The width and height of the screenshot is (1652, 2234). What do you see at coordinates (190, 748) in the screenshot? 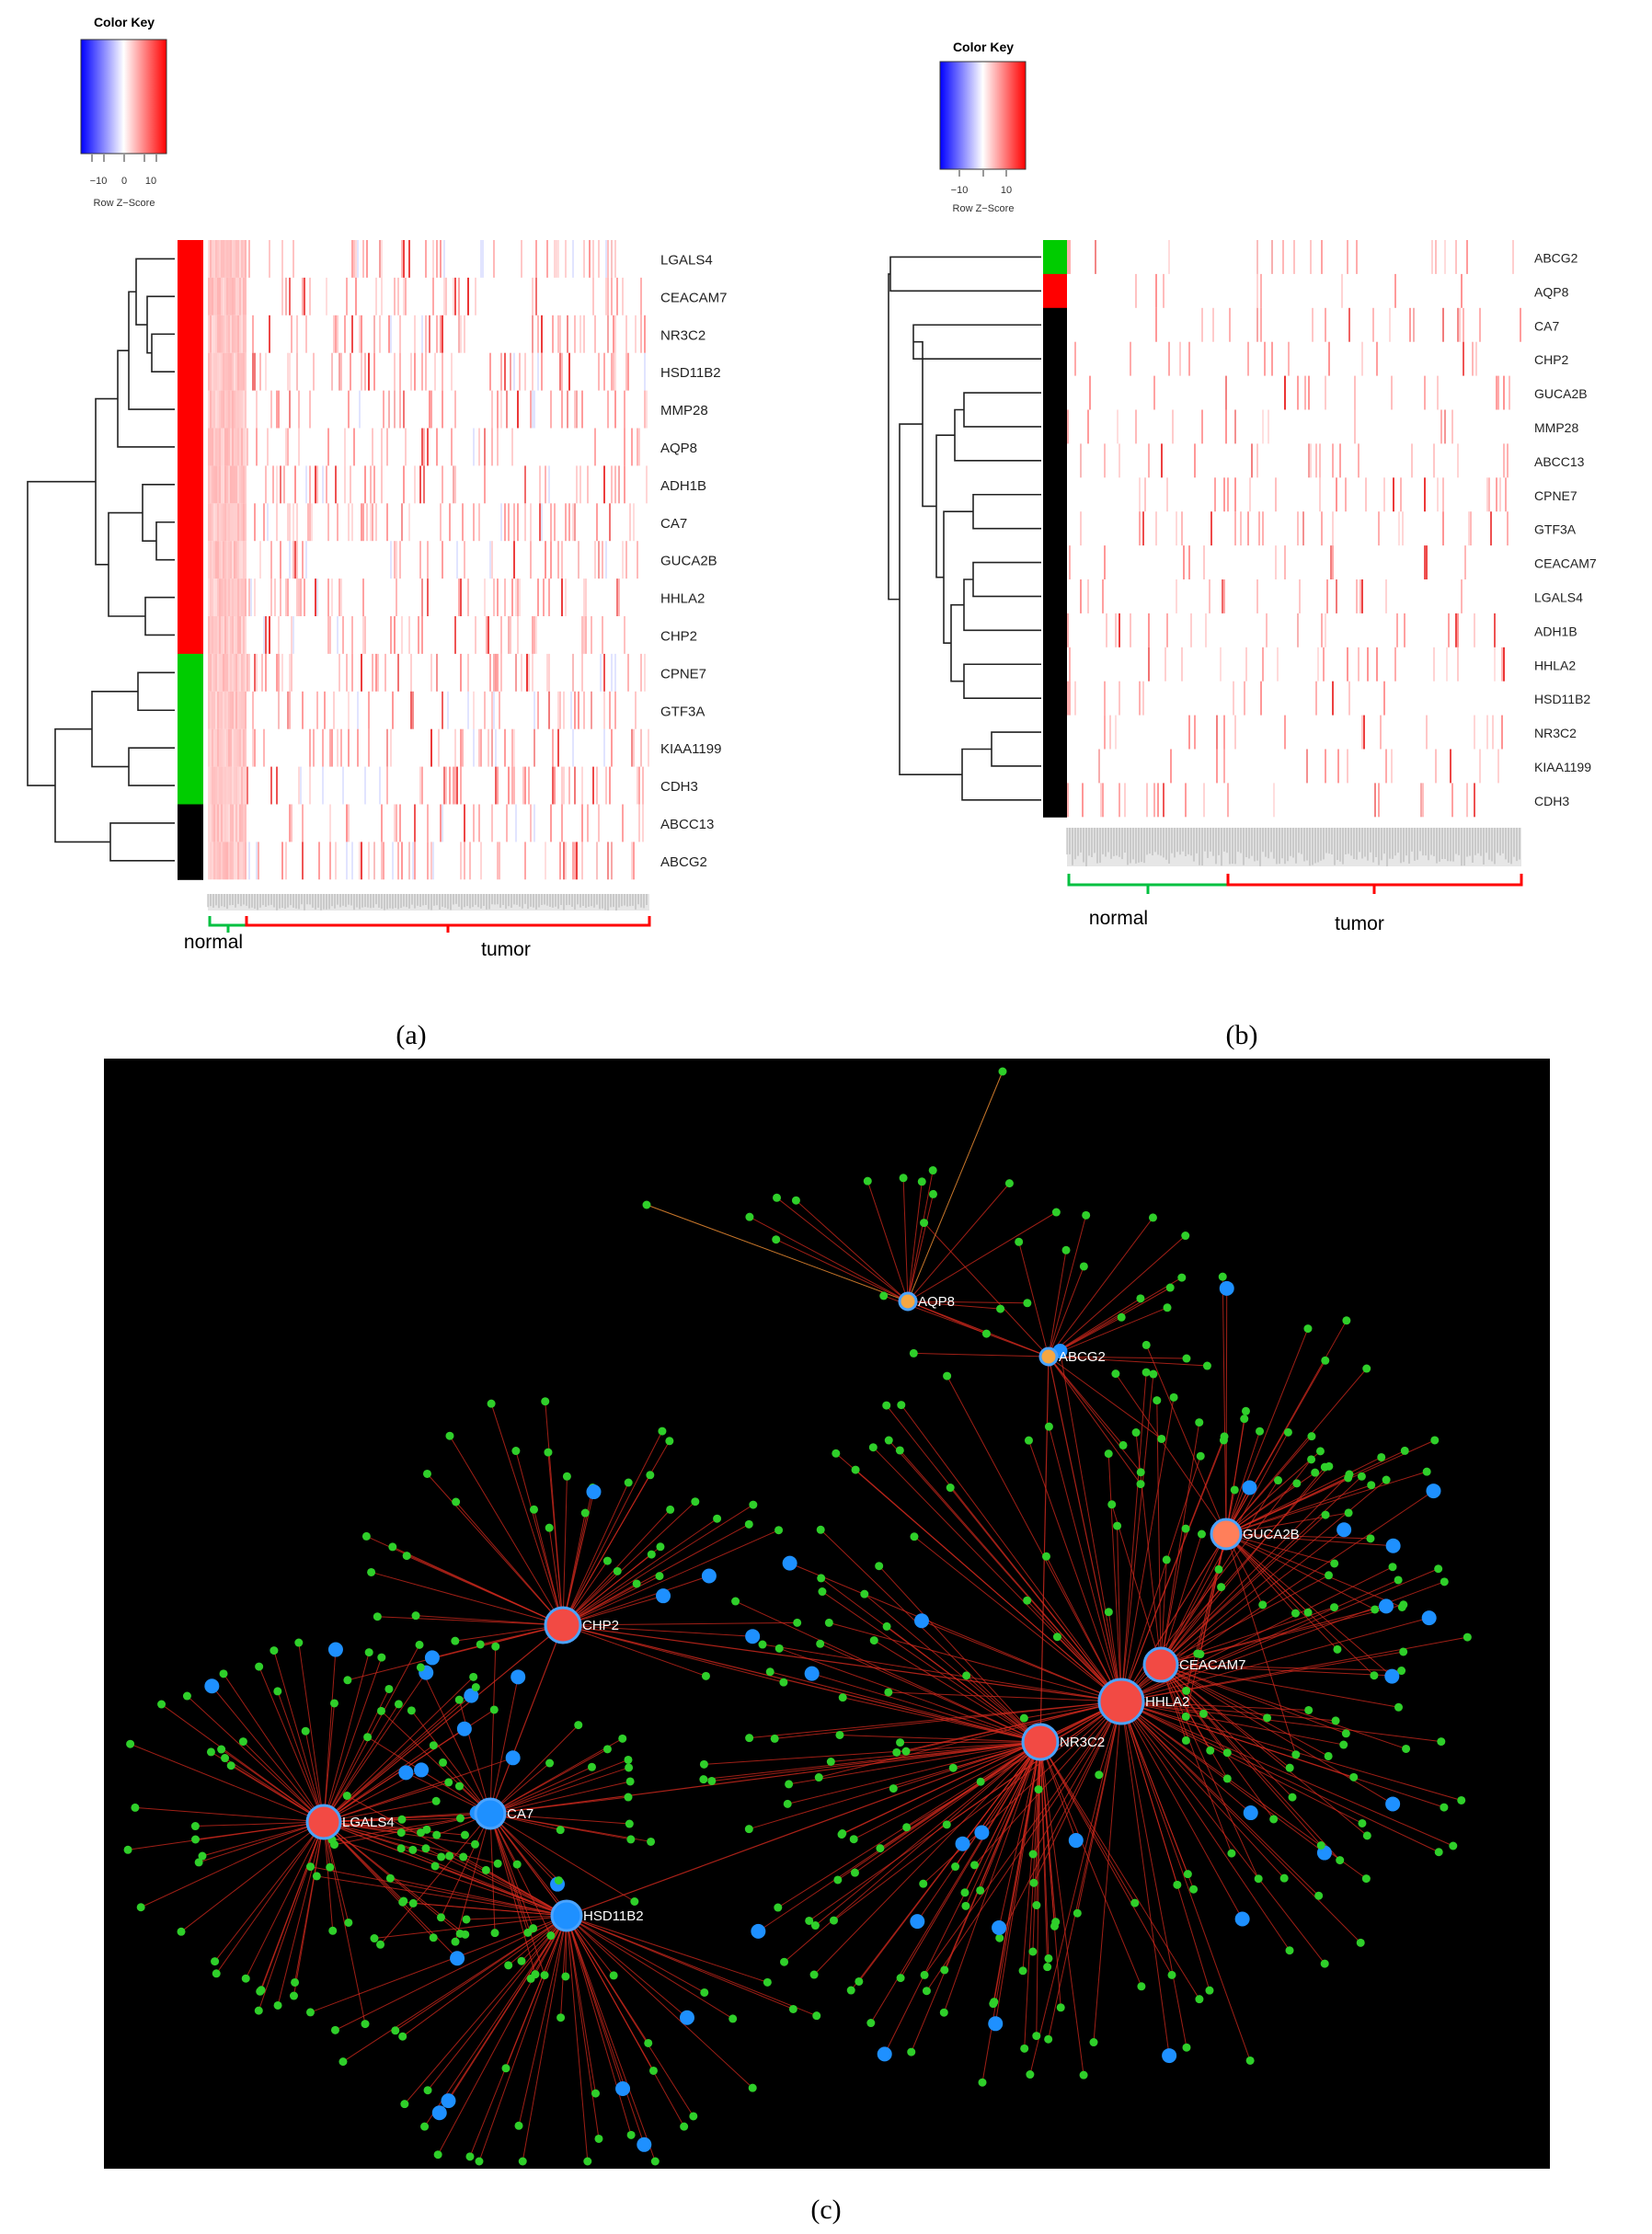
I see `row-group-cell` at bounding box center [190, 748].